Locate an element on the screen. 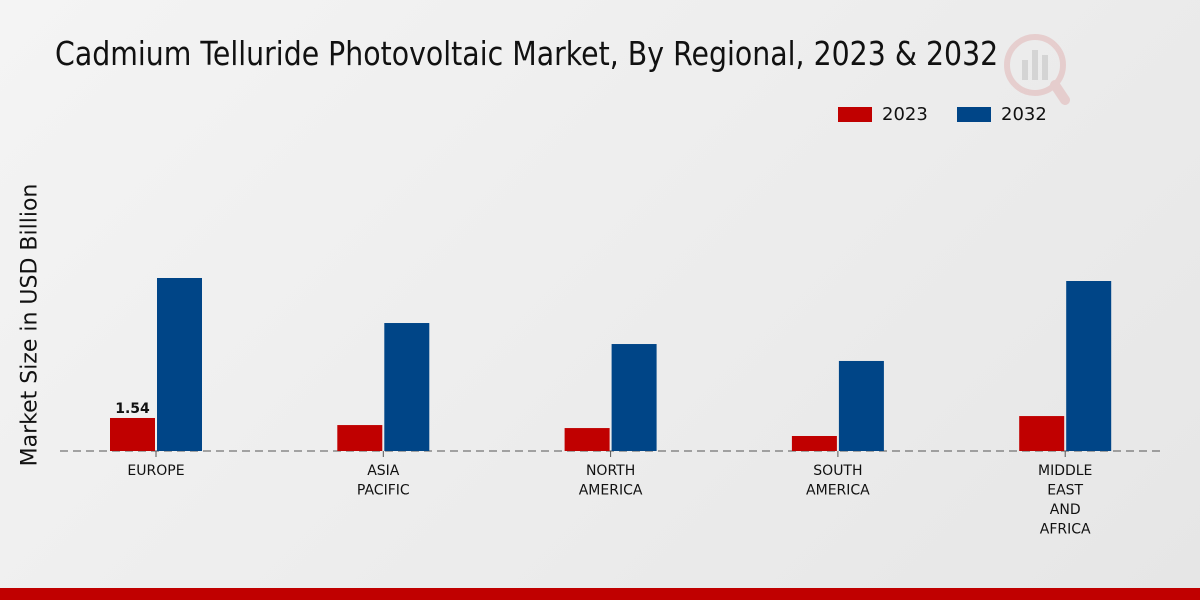 The image size is (1200, 600). legend-swatch-2032 is located at coordinates (974, 114).